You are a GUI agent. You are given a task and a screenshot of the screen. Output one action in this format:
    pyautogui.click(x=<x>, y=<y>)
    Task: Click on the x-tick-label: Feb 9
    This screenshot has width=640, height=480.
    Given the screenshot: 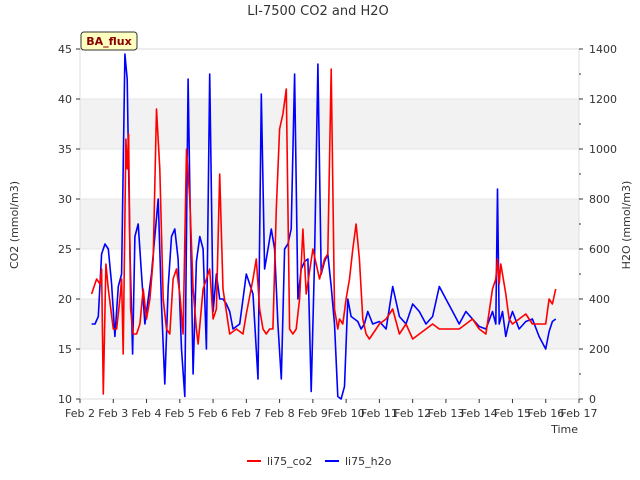 What is the action you would take?
    pyautogui.click(x=313, y=413)
    